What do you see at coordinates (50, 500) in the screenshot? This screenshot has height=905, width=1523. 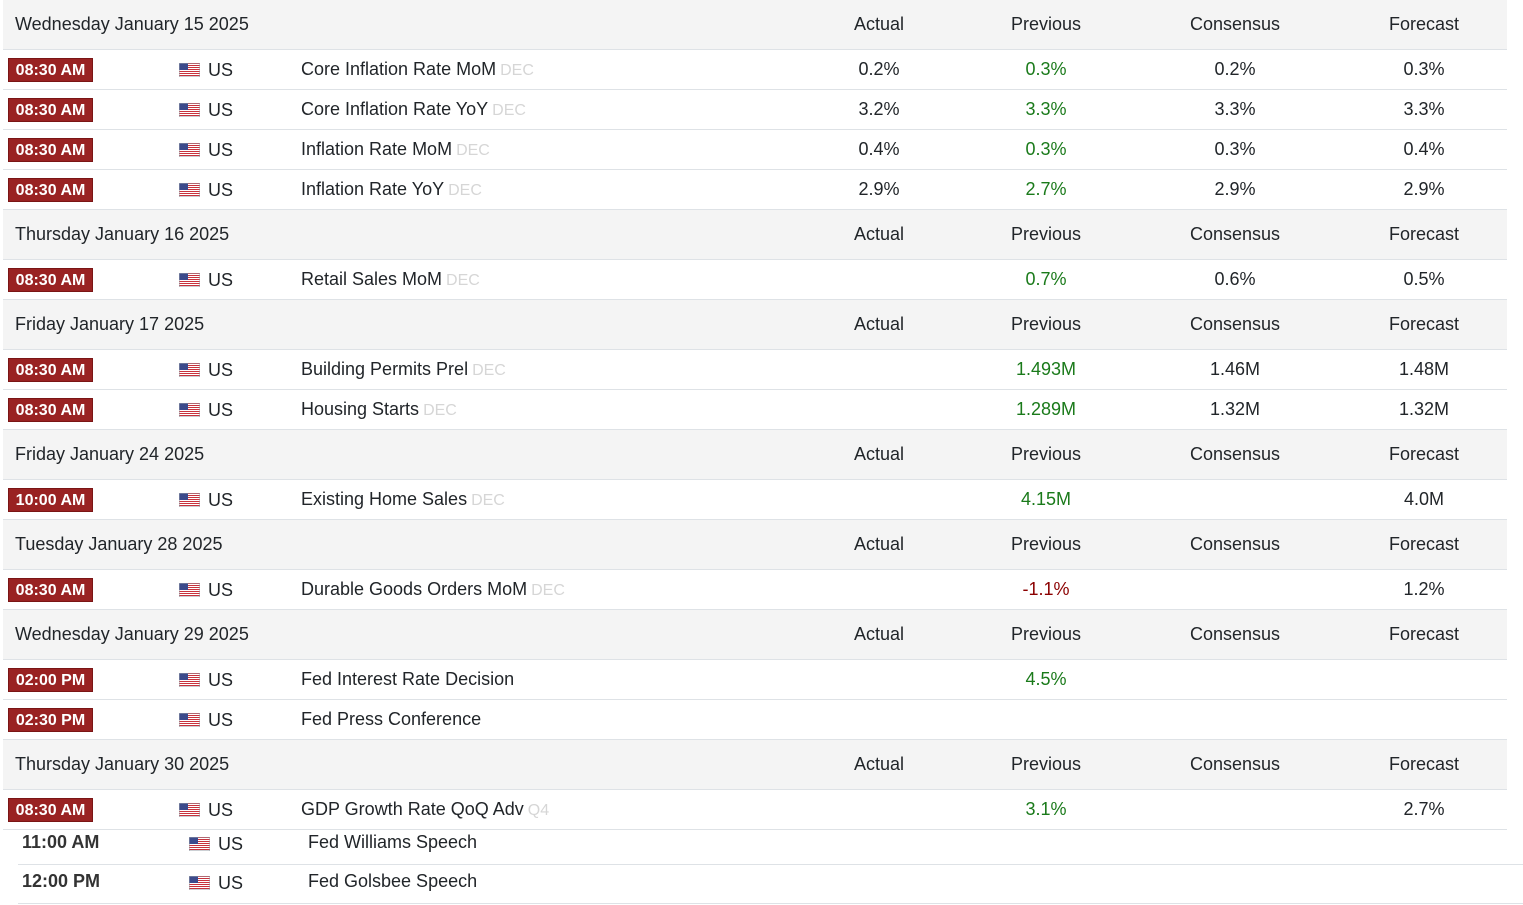 I see `event-time-badge: 10:00 AM` at bounding box center [50, 500].